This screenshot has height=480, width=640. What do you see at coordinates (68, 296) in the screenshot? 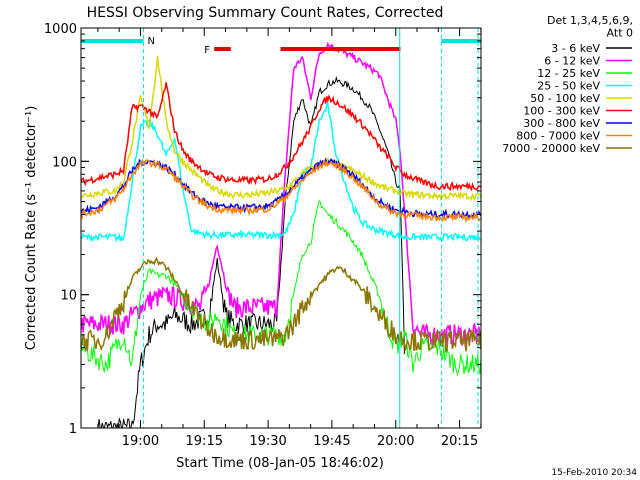
I see `y-tick-label: 10` at bounding box center [68, 296].